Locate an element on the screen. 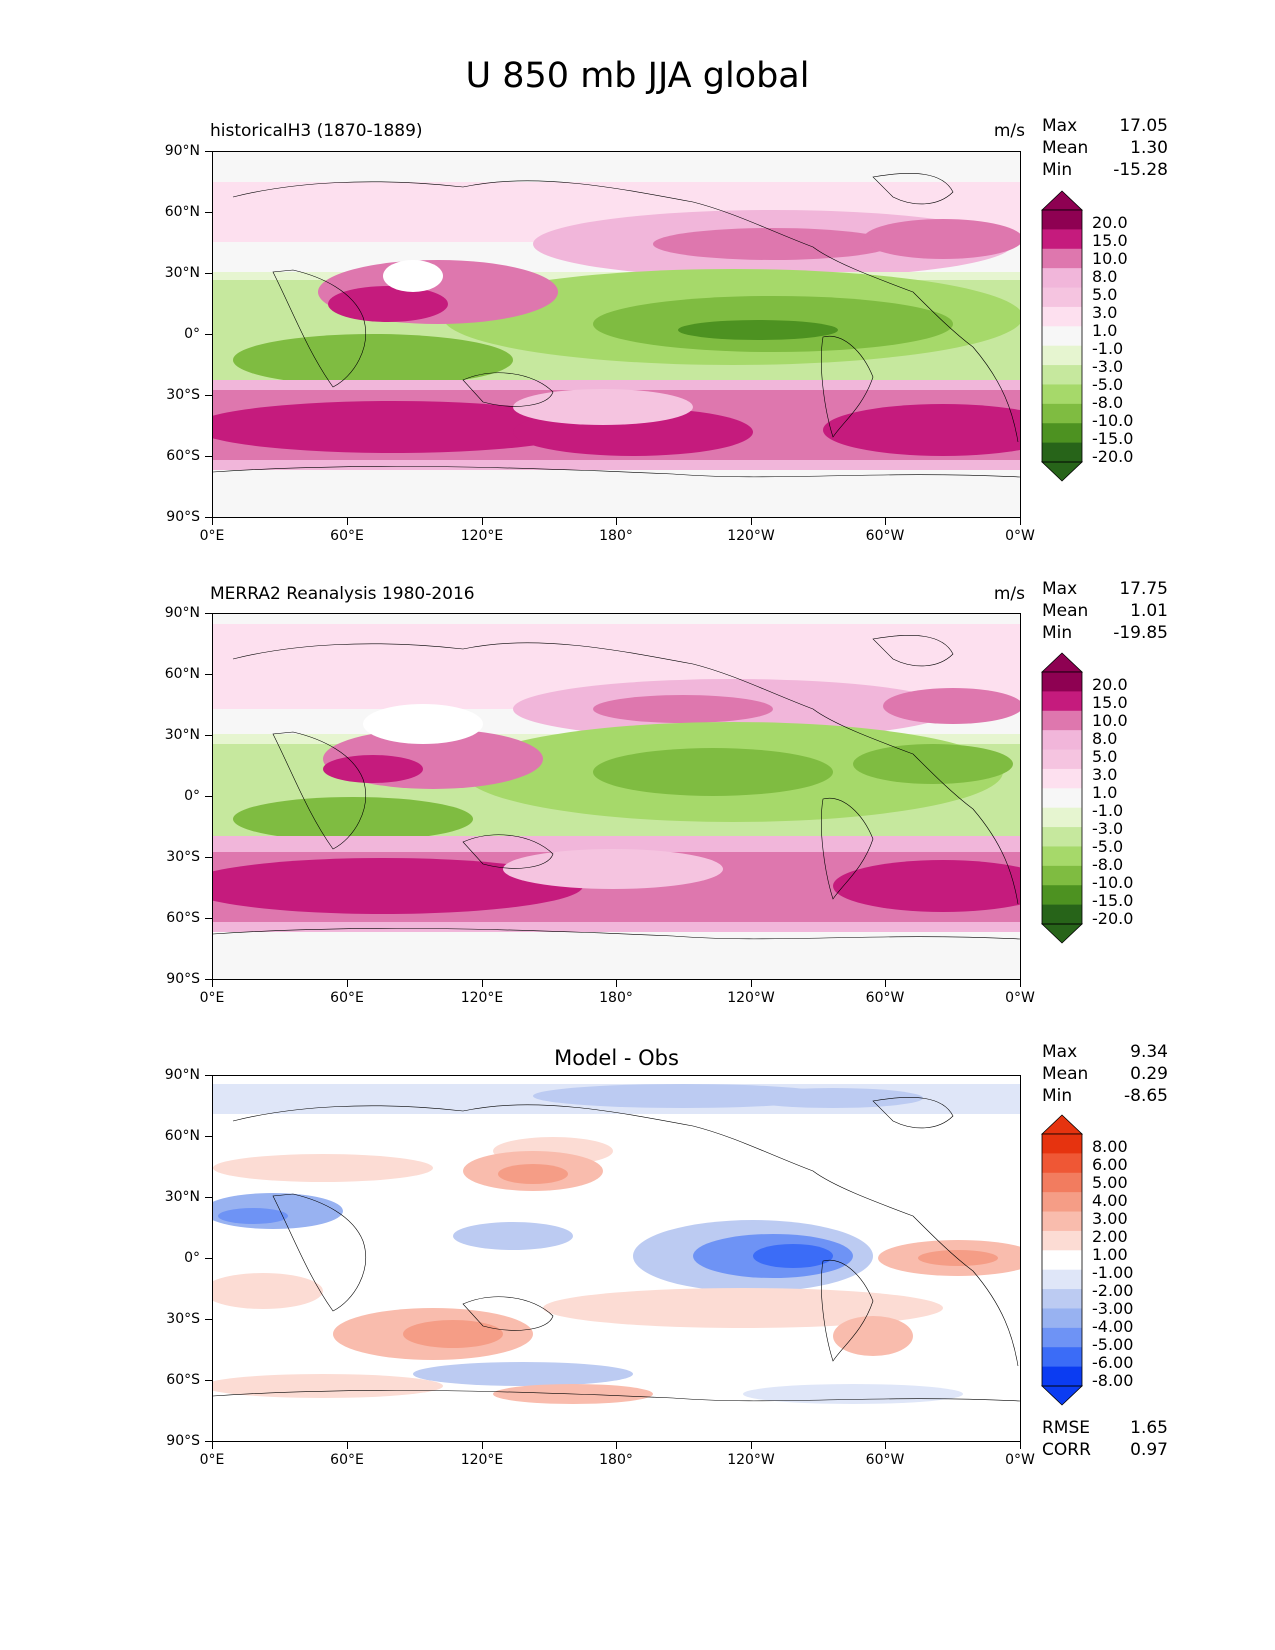 This screenshot has height=1650, width=1275. colorbar-label: 1.0 is located at coordinates (1105, 792).